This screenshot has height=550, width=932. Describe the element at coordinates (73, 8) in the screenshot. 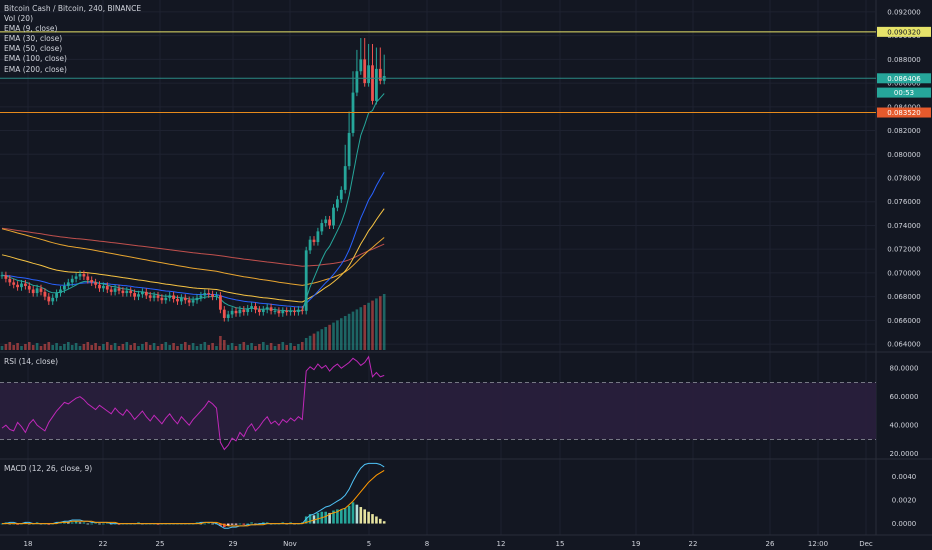

I see `symbol-title: Bitcoin Cash / Bitcoin, 240, BINANCE` at that location.